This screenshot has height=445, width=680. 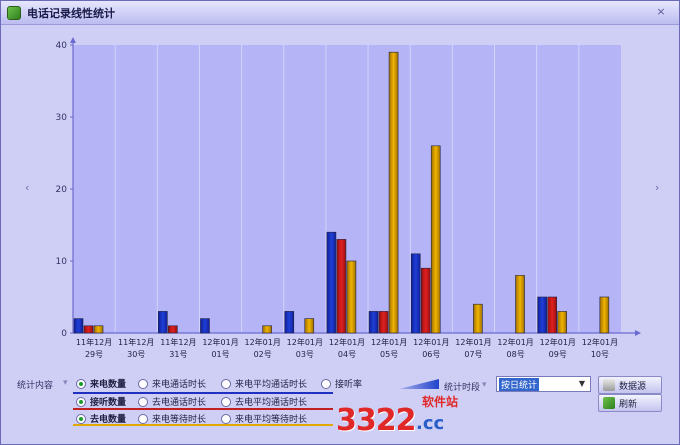 I want to click on radio-outgoing-duration: 去电通话时长, so click(x=172, y=401).